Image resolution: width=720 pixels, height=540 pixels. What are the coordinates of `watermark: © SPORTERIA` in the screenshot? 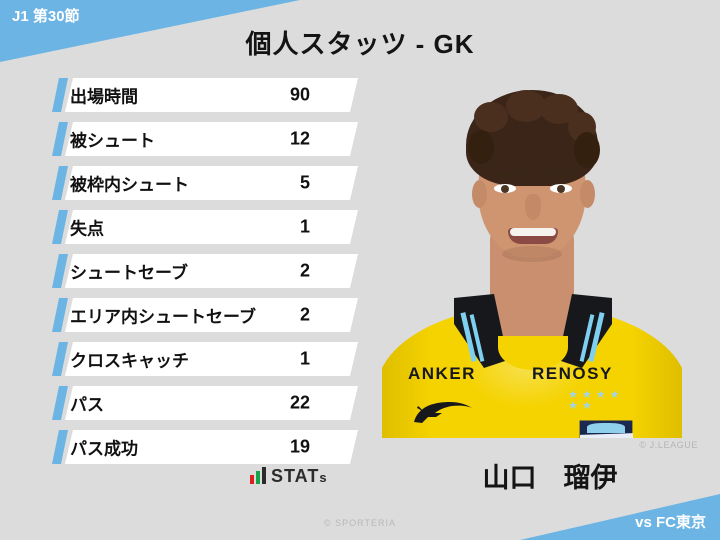 It's located at (360, 523).